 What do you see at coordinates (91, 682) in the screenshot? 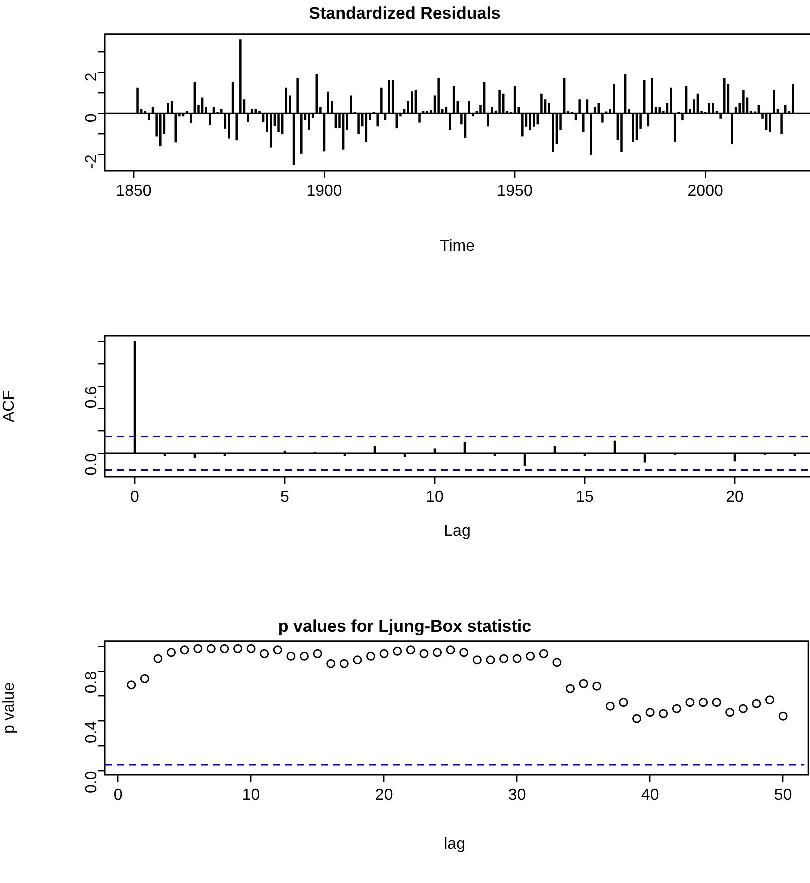
I see `y-tick-label: 0.8` at bounding box center [91, 682].